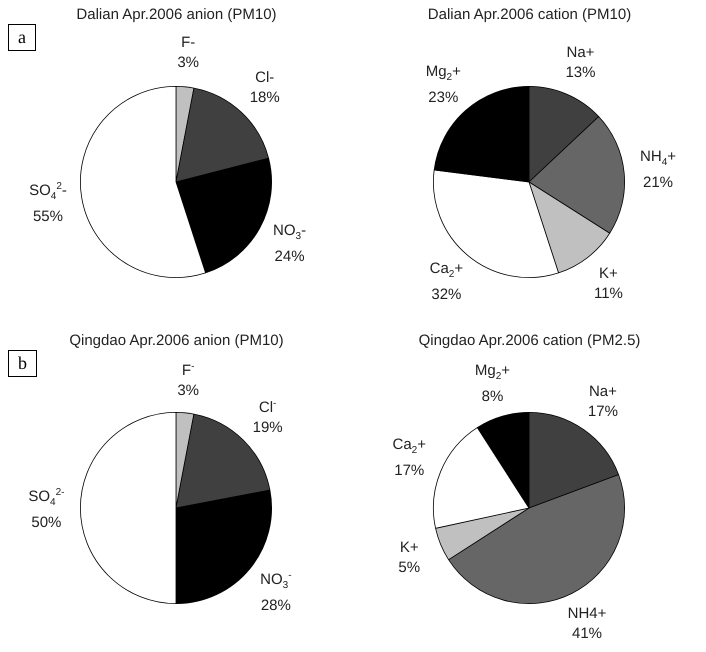 The image size is (706, 652). Describe the element at coordinates (48, 191) in the screenshot. I see `slice-label: SO$_{4}$$^{2}$-` at that location.